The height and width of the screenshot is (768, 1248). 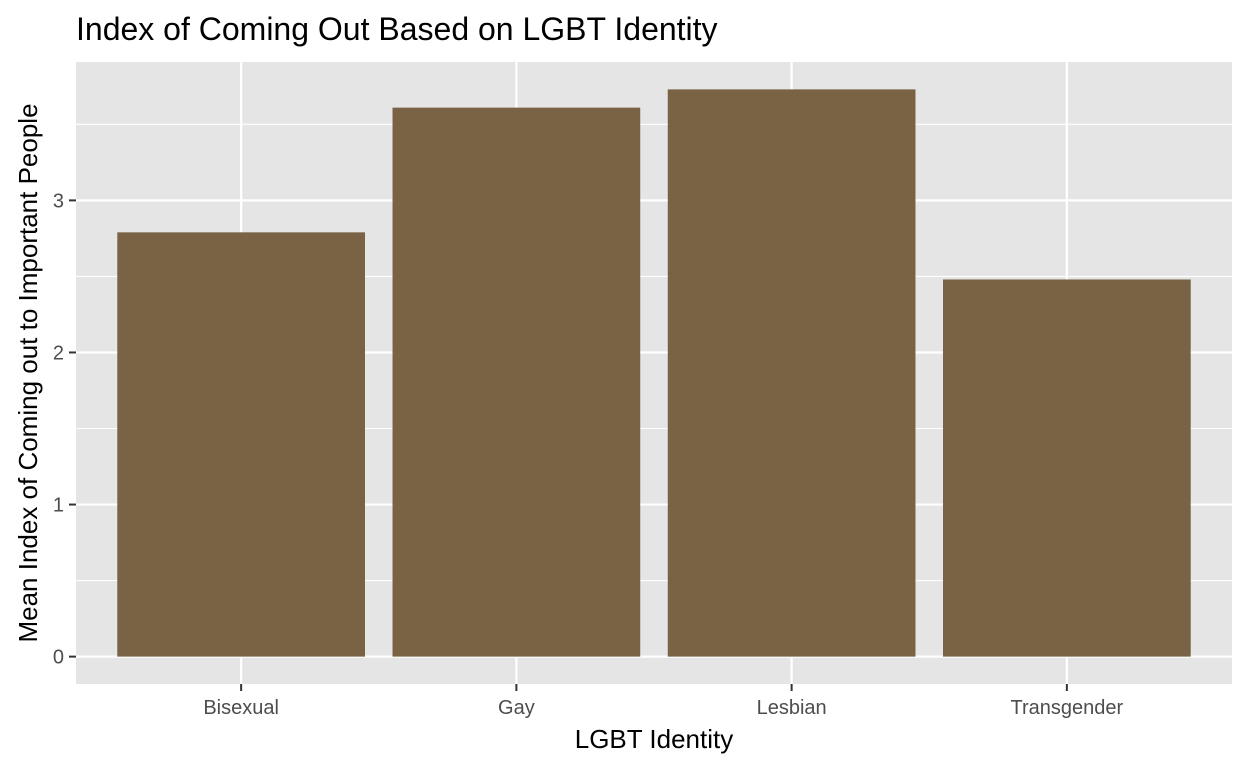 I want to click on bar-bisexual, so click(x=241, y=444).